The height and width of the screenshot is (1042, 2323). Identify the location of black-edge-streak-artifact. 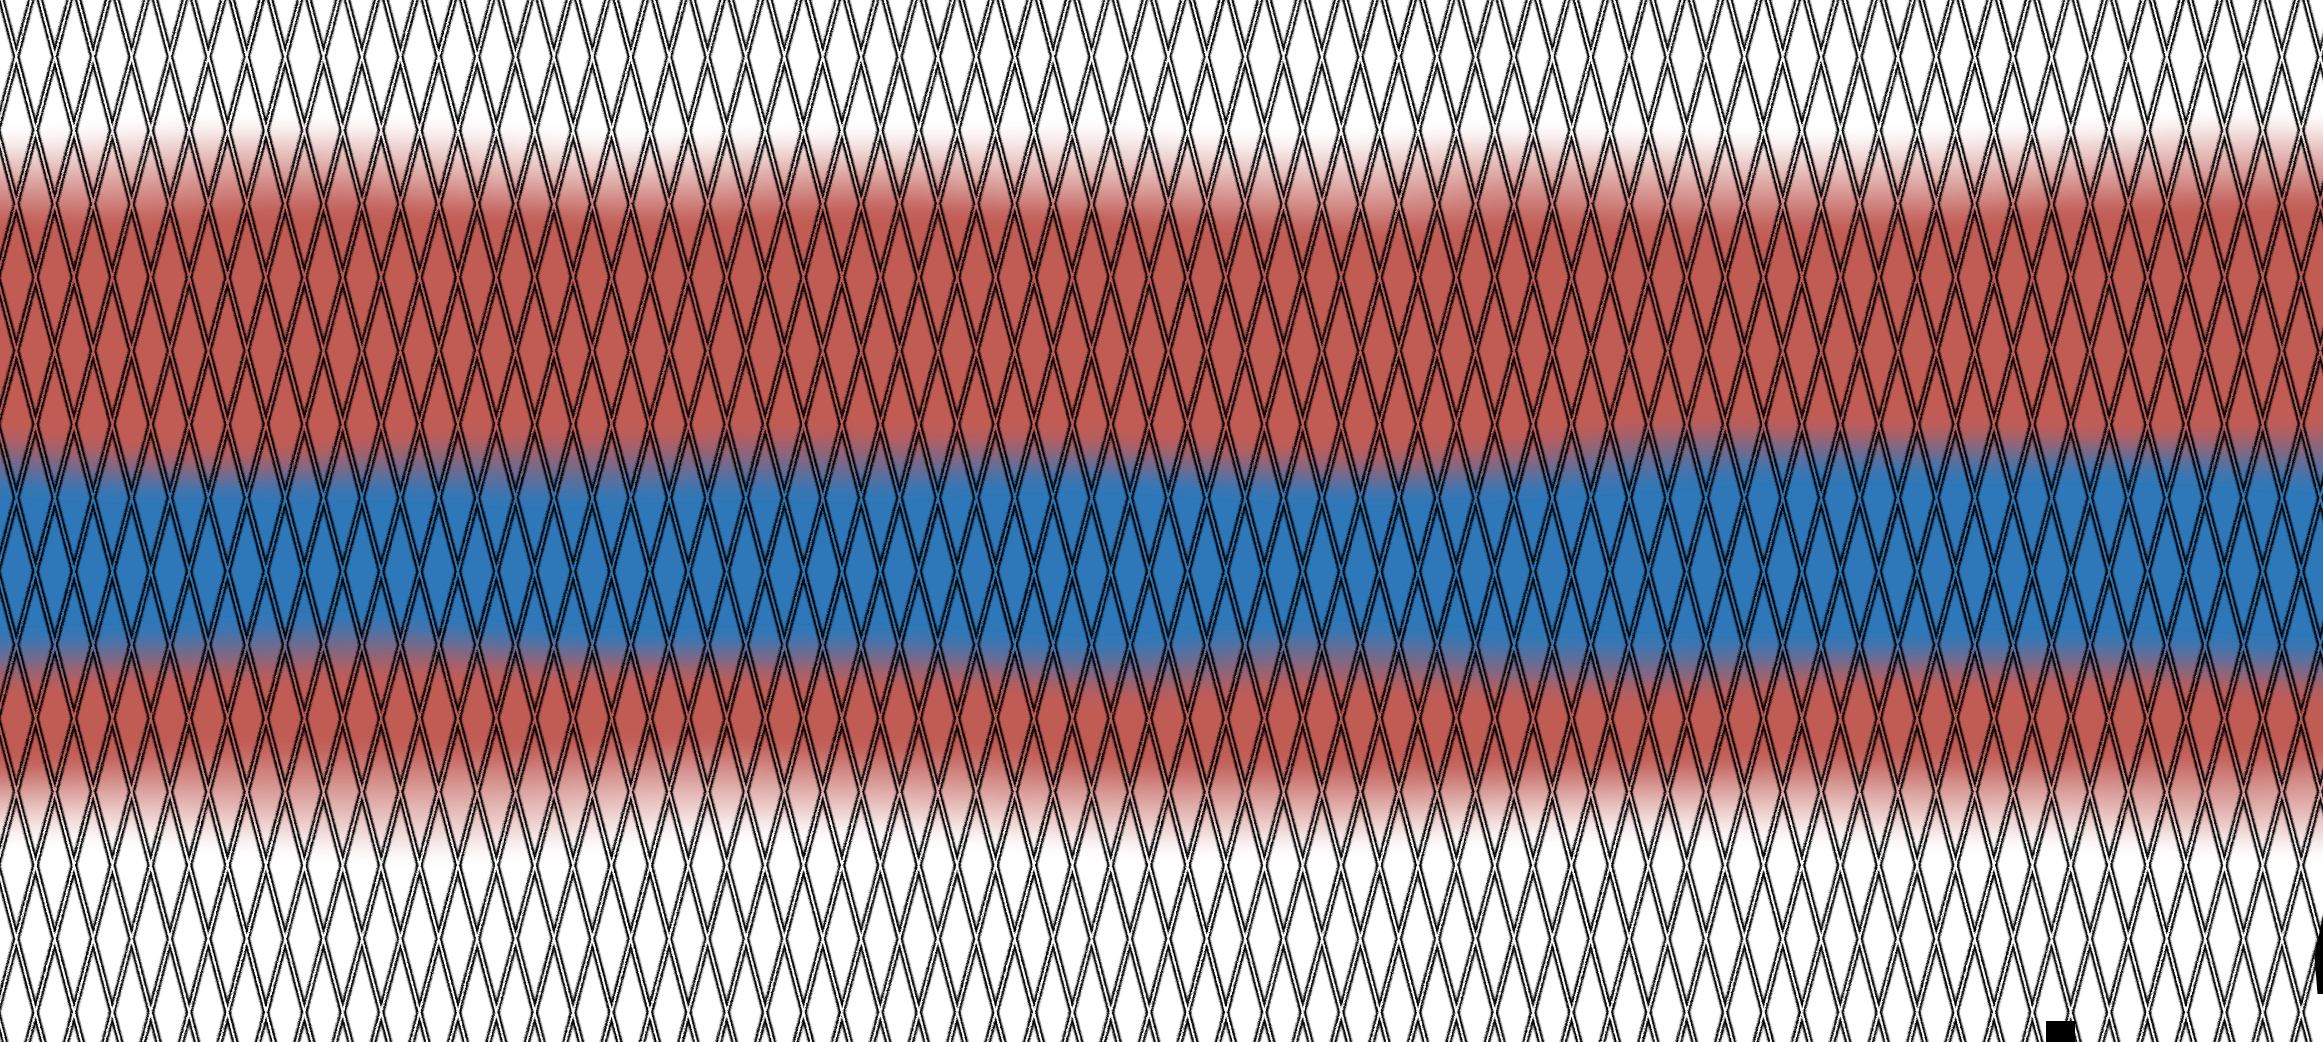
(2318, 955).